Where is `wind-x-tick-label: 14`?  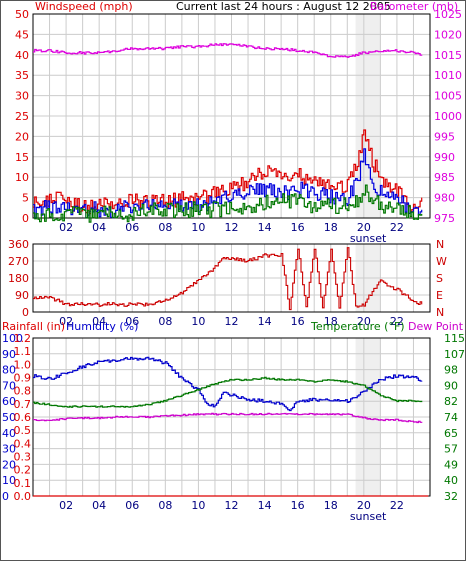 wind-x-tick-label: 14 is located at coordinates (265, 227).